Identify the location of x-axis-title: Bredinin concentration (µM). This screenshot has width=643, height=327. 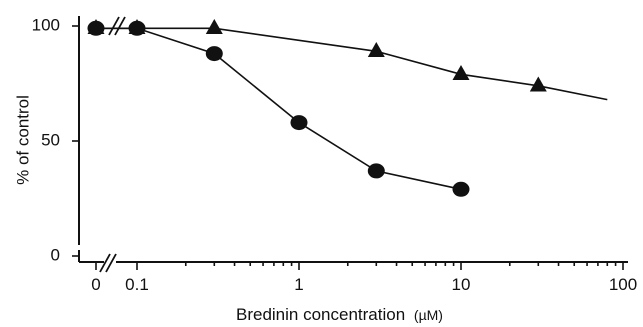
(339, 314).